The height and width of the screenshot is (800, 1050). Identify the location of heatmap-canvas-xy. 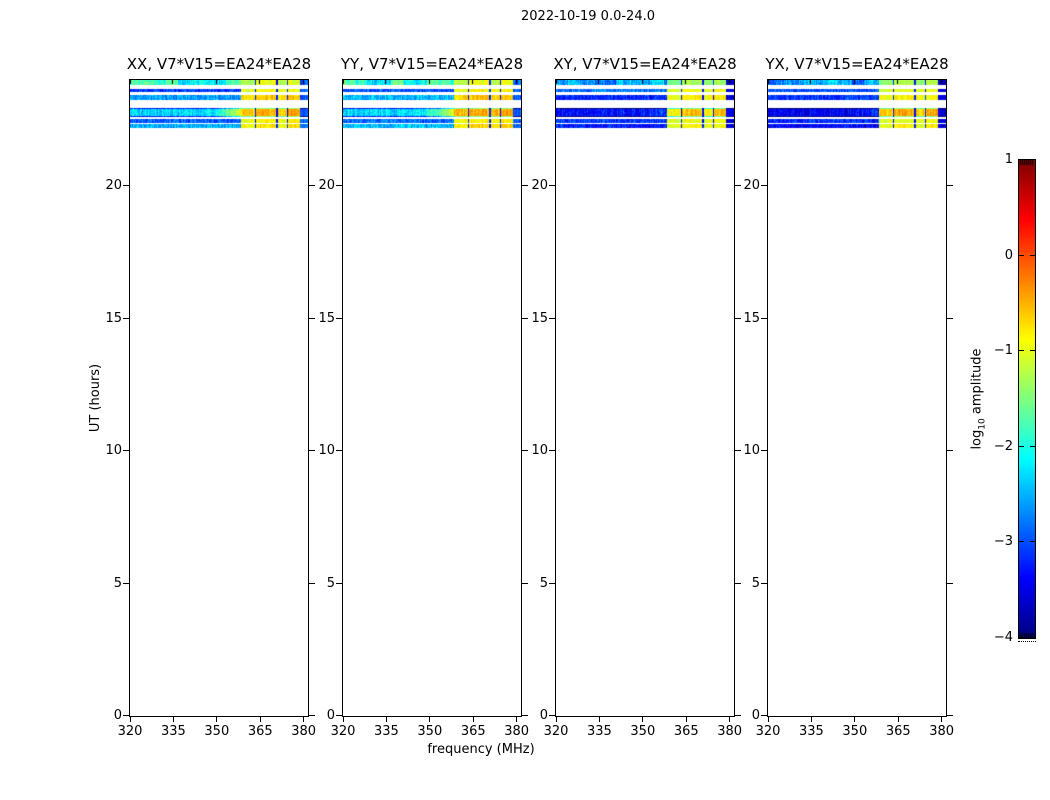
(645, 398).